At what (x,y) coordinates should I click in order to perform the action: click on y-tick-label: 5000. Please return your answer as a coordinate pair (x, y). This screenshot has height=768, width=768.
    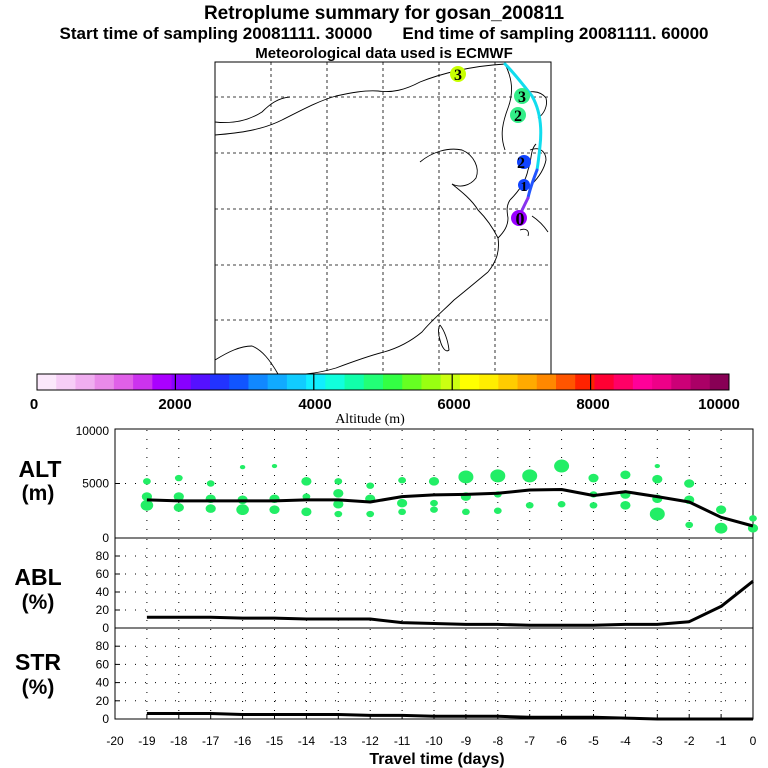
    Looking at the image, I should click on (95, 484).